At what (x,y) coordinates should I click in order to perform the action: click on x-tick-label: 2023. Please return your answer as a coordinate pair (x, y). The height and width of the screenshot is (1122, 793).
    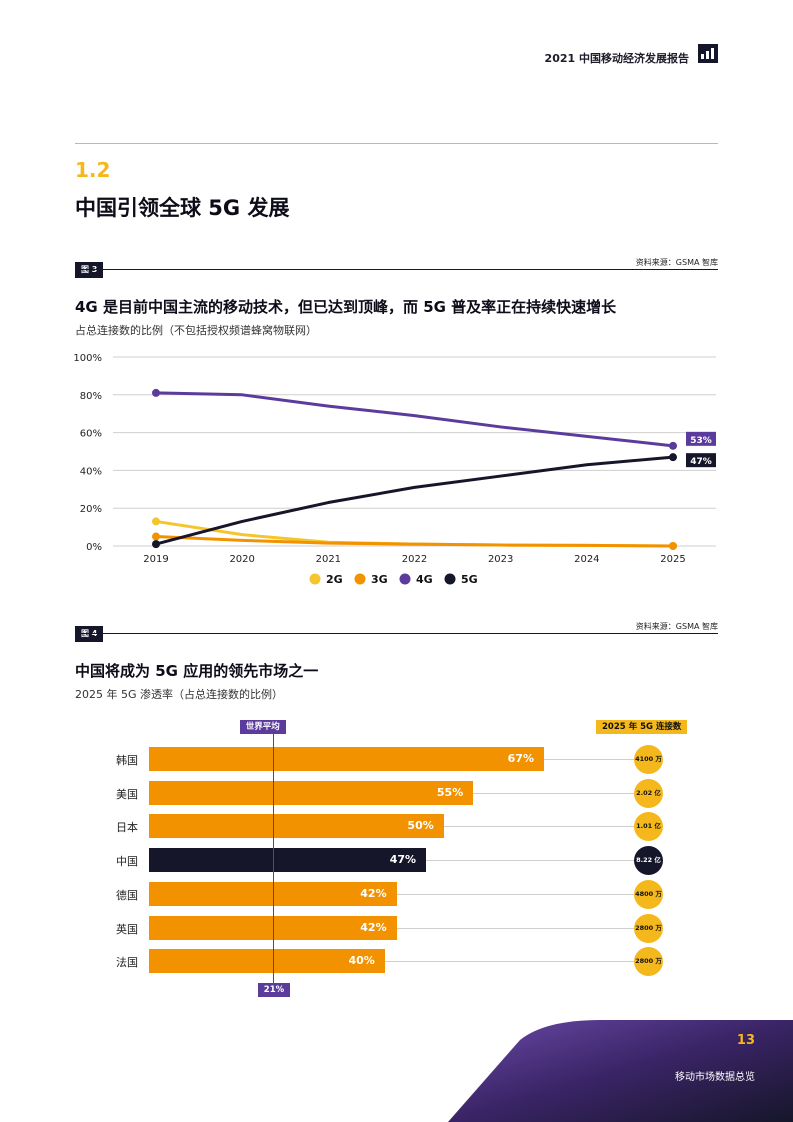
    Looking at the image, I should click on (500, 559).